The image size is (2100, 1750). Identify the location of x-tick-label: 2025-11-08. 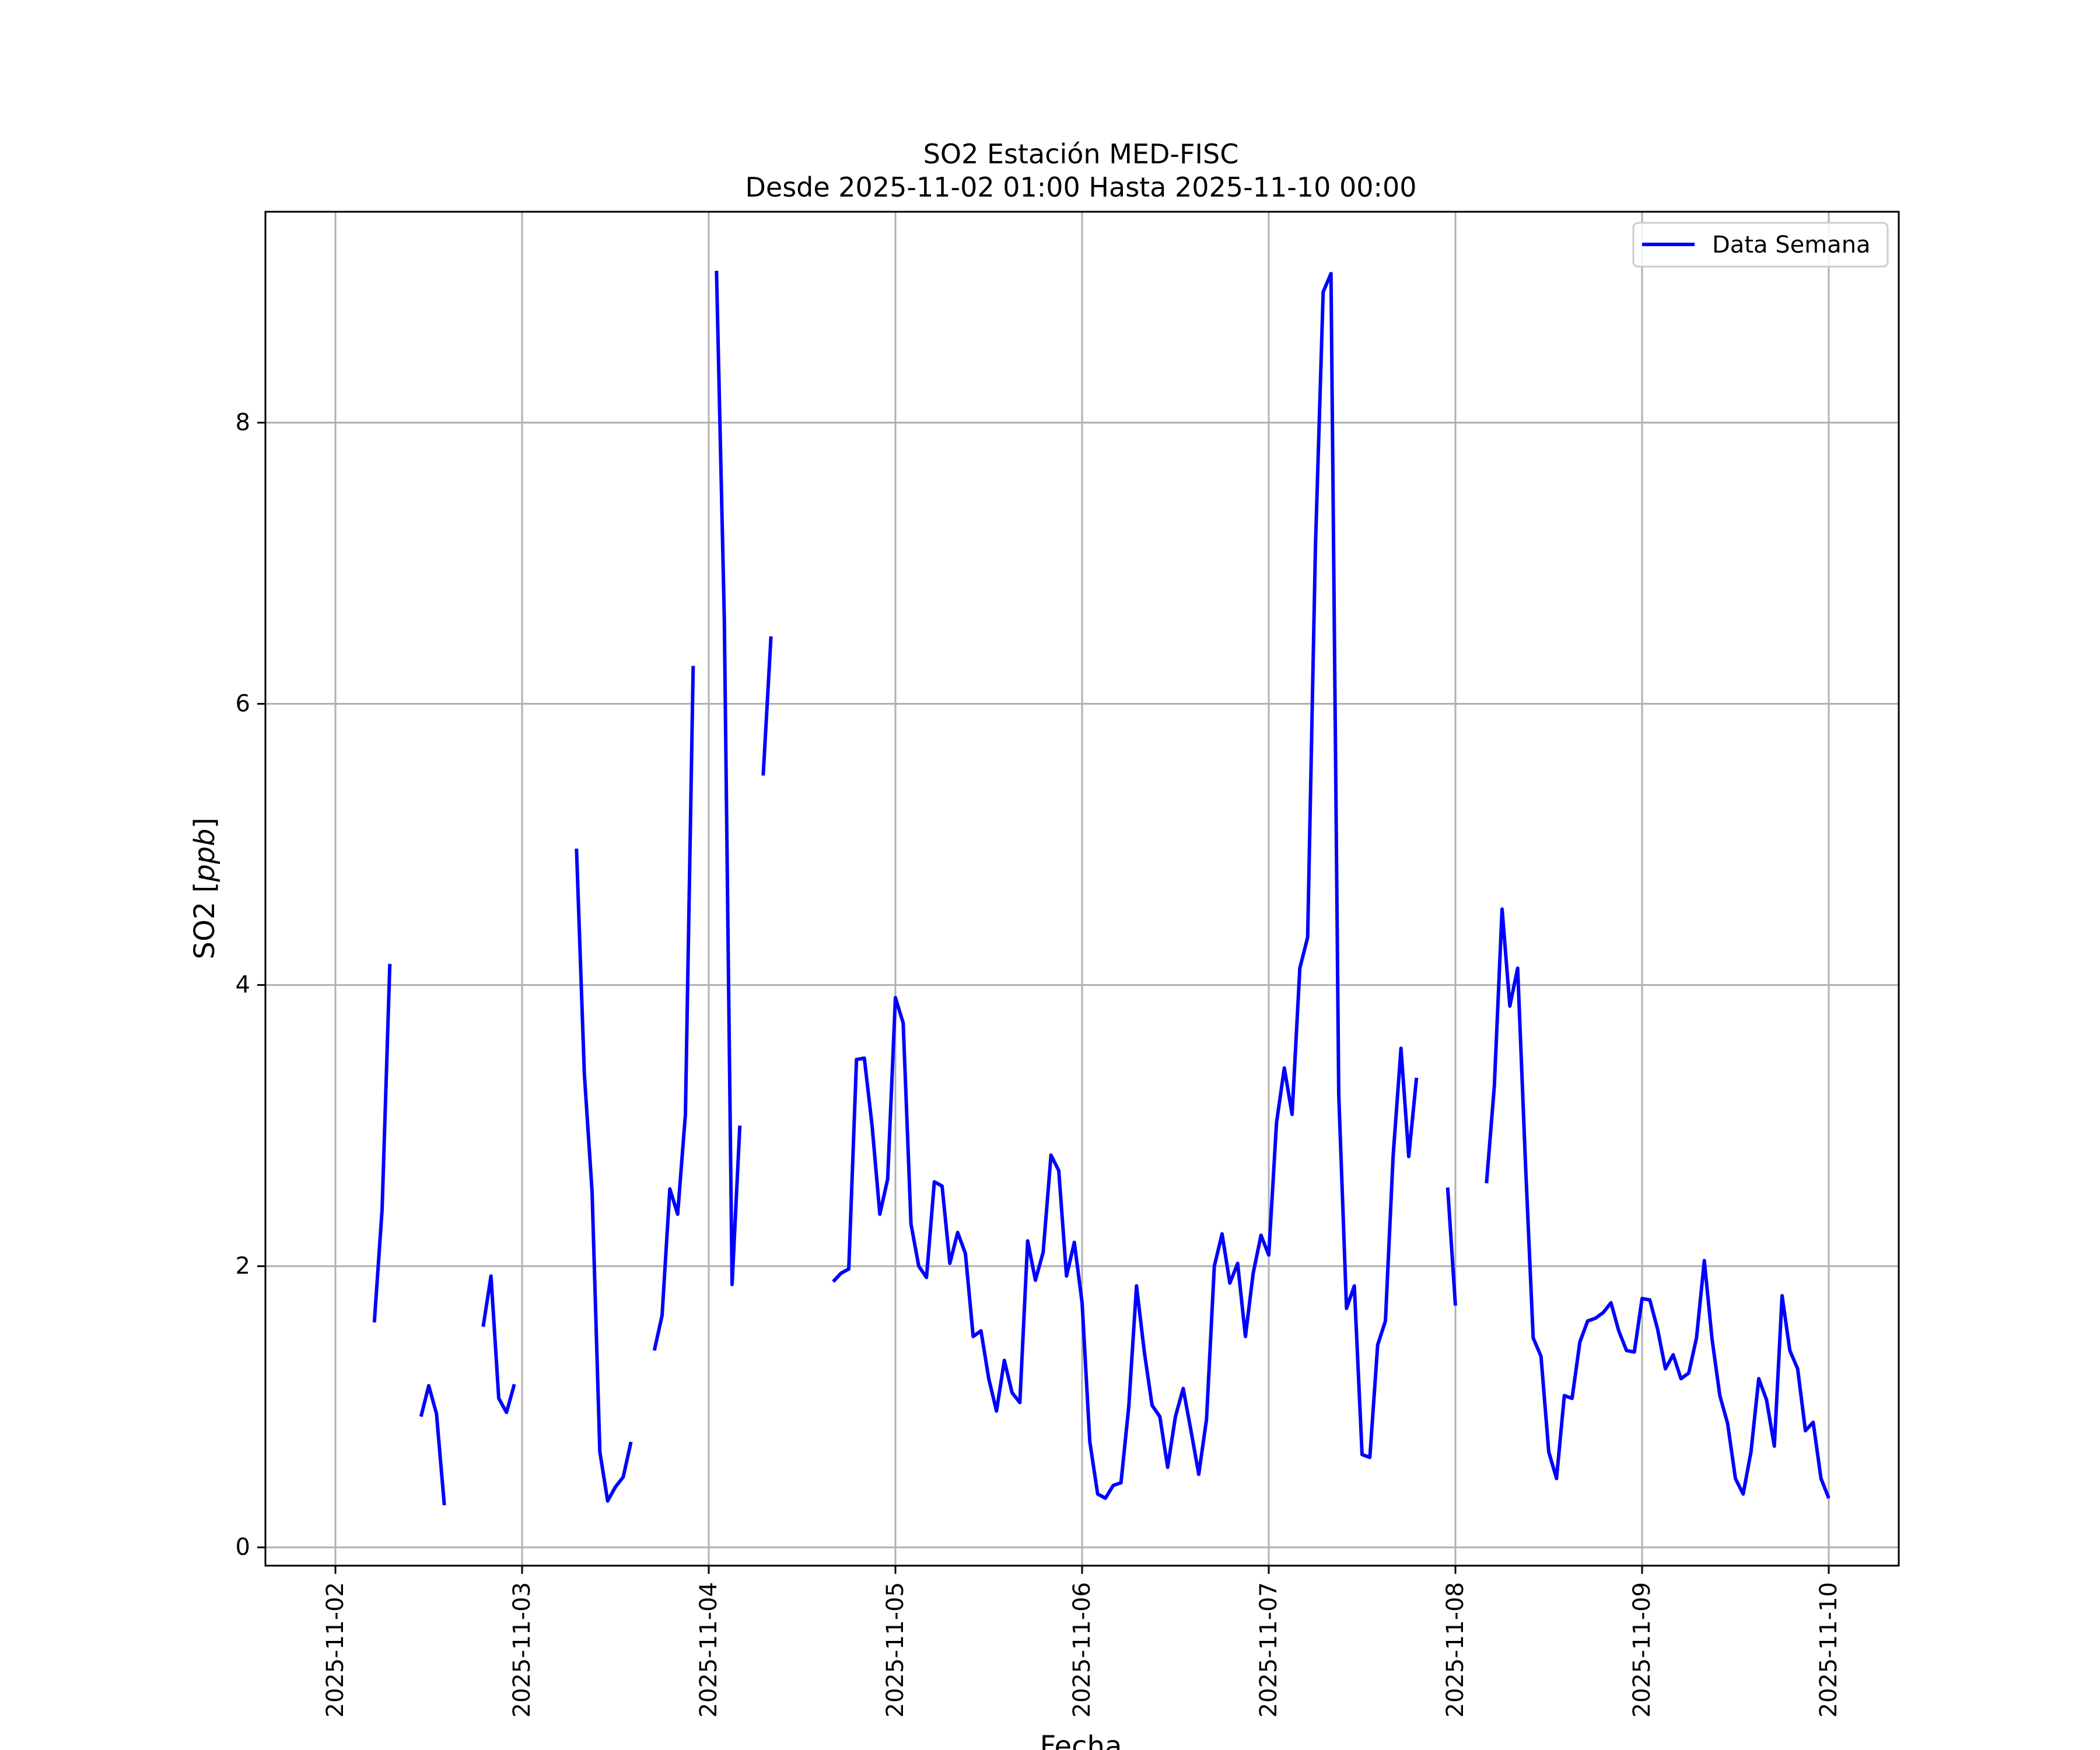
(1455, 1650).